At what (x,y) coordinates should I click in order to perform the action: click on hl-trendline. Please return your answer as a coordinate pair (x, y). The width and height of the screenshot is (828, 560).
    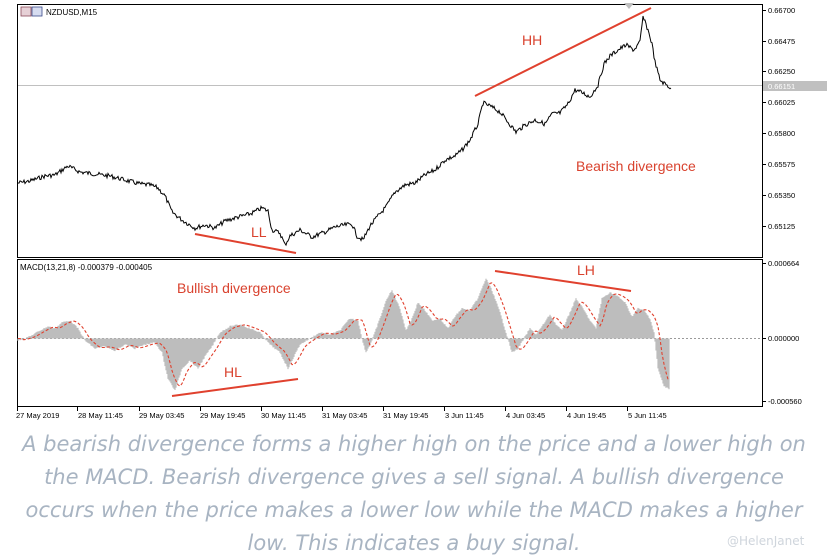
    Looking at the image, I should click on (235, 387).